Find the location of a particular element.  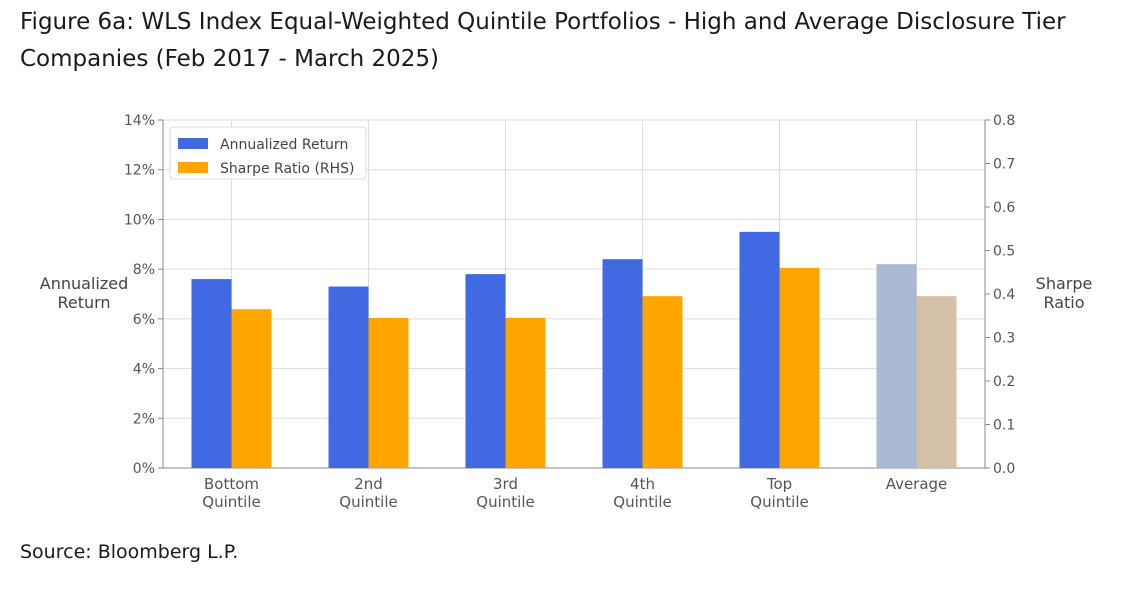

y-tick-label-right: 0.8 is located at coordinates (1004, 121).